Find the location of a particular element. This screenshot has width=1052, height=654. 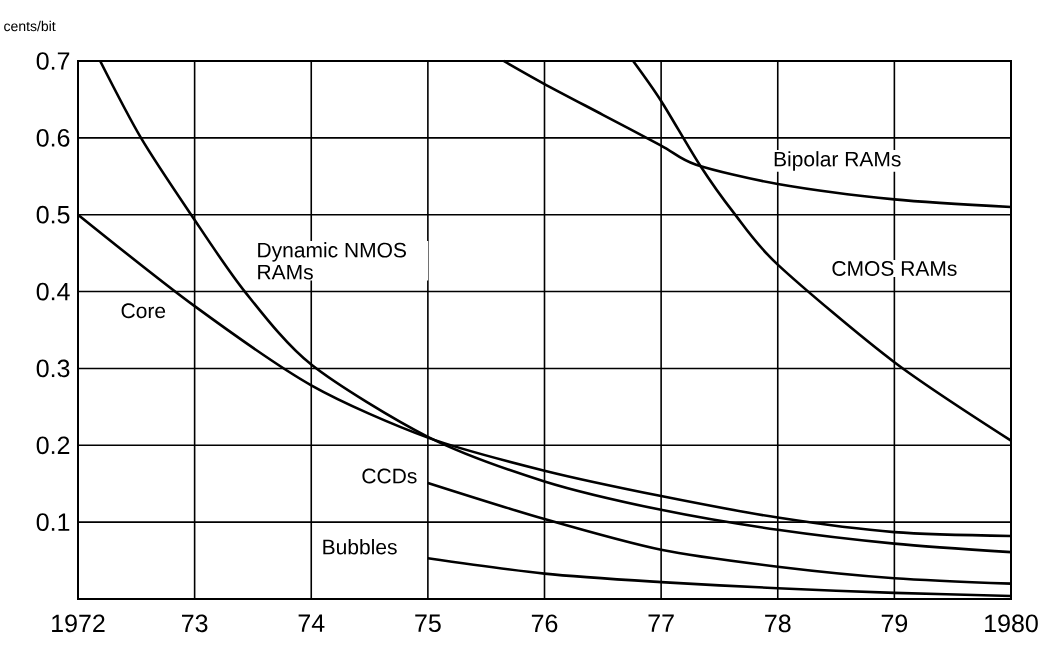

x-tick-label: 1972 is located at coordinates (78, 623).